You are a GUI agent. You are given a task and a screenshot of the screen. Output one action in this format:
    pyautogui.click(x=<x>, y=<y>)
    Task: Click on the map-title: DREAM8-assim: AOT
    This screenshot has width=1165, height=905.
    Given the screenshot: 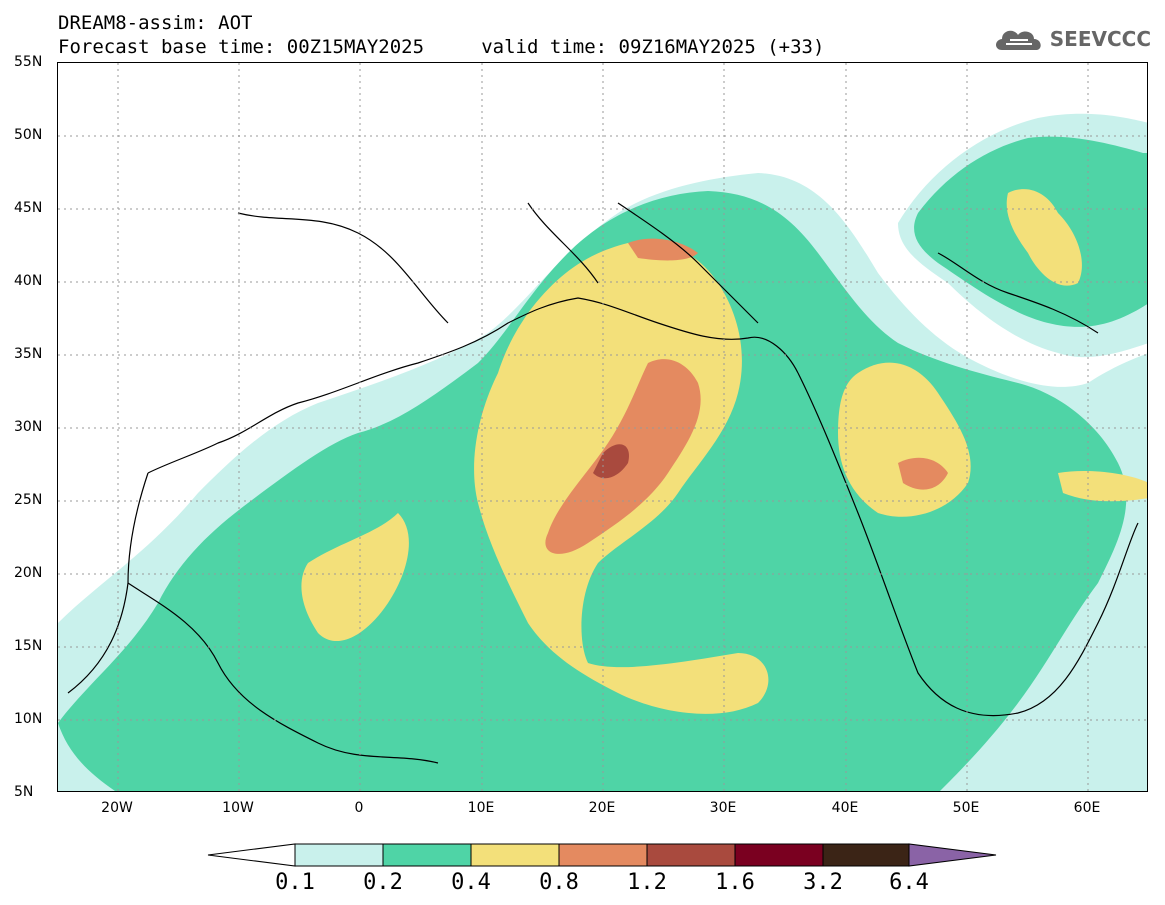 What is the action you would take?
    pyautogui.click(x=155, y=23)
    